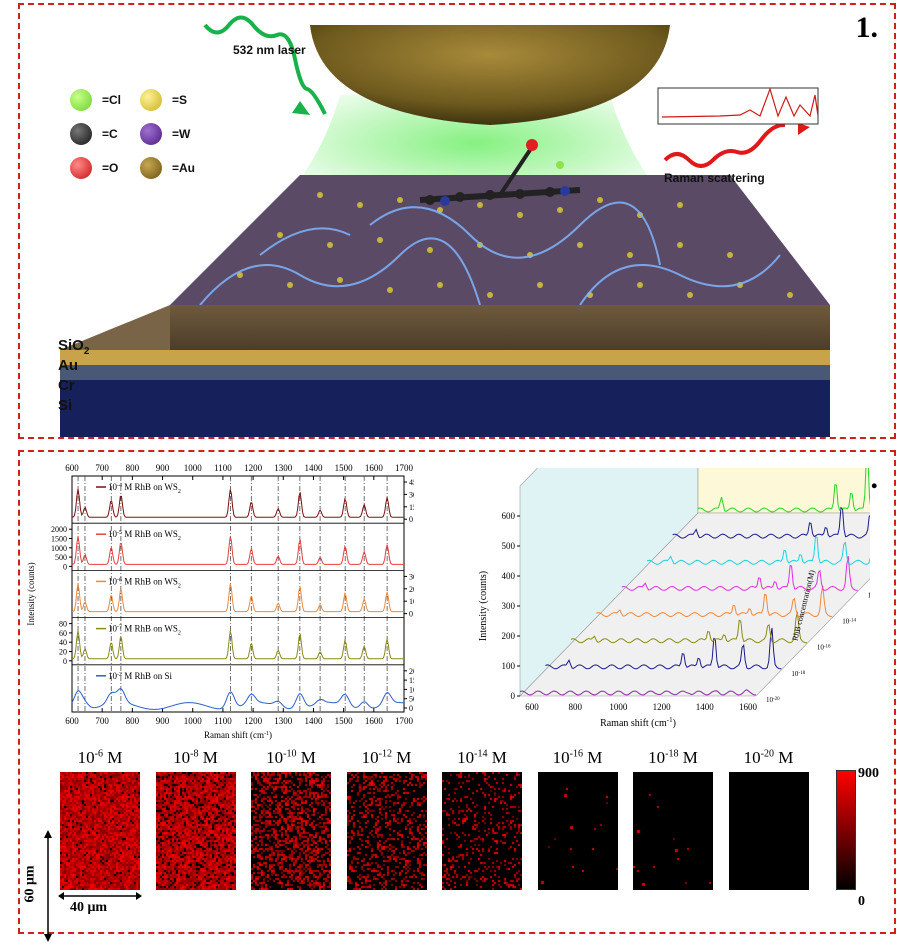 Image resolution: width=899 pixels, height=947 pixels. Describe the element at coordinates (110, 134) in the screenshot. I see `legend-label: =C` at that location.